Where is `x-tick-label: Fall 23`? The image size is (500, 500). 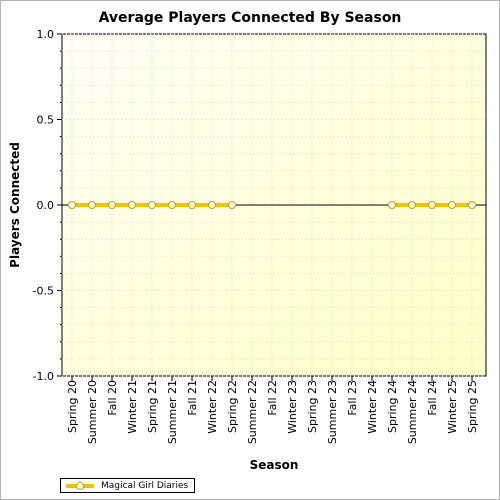 x-tick-label: Fall 23 is located at coordinates (352, 398).